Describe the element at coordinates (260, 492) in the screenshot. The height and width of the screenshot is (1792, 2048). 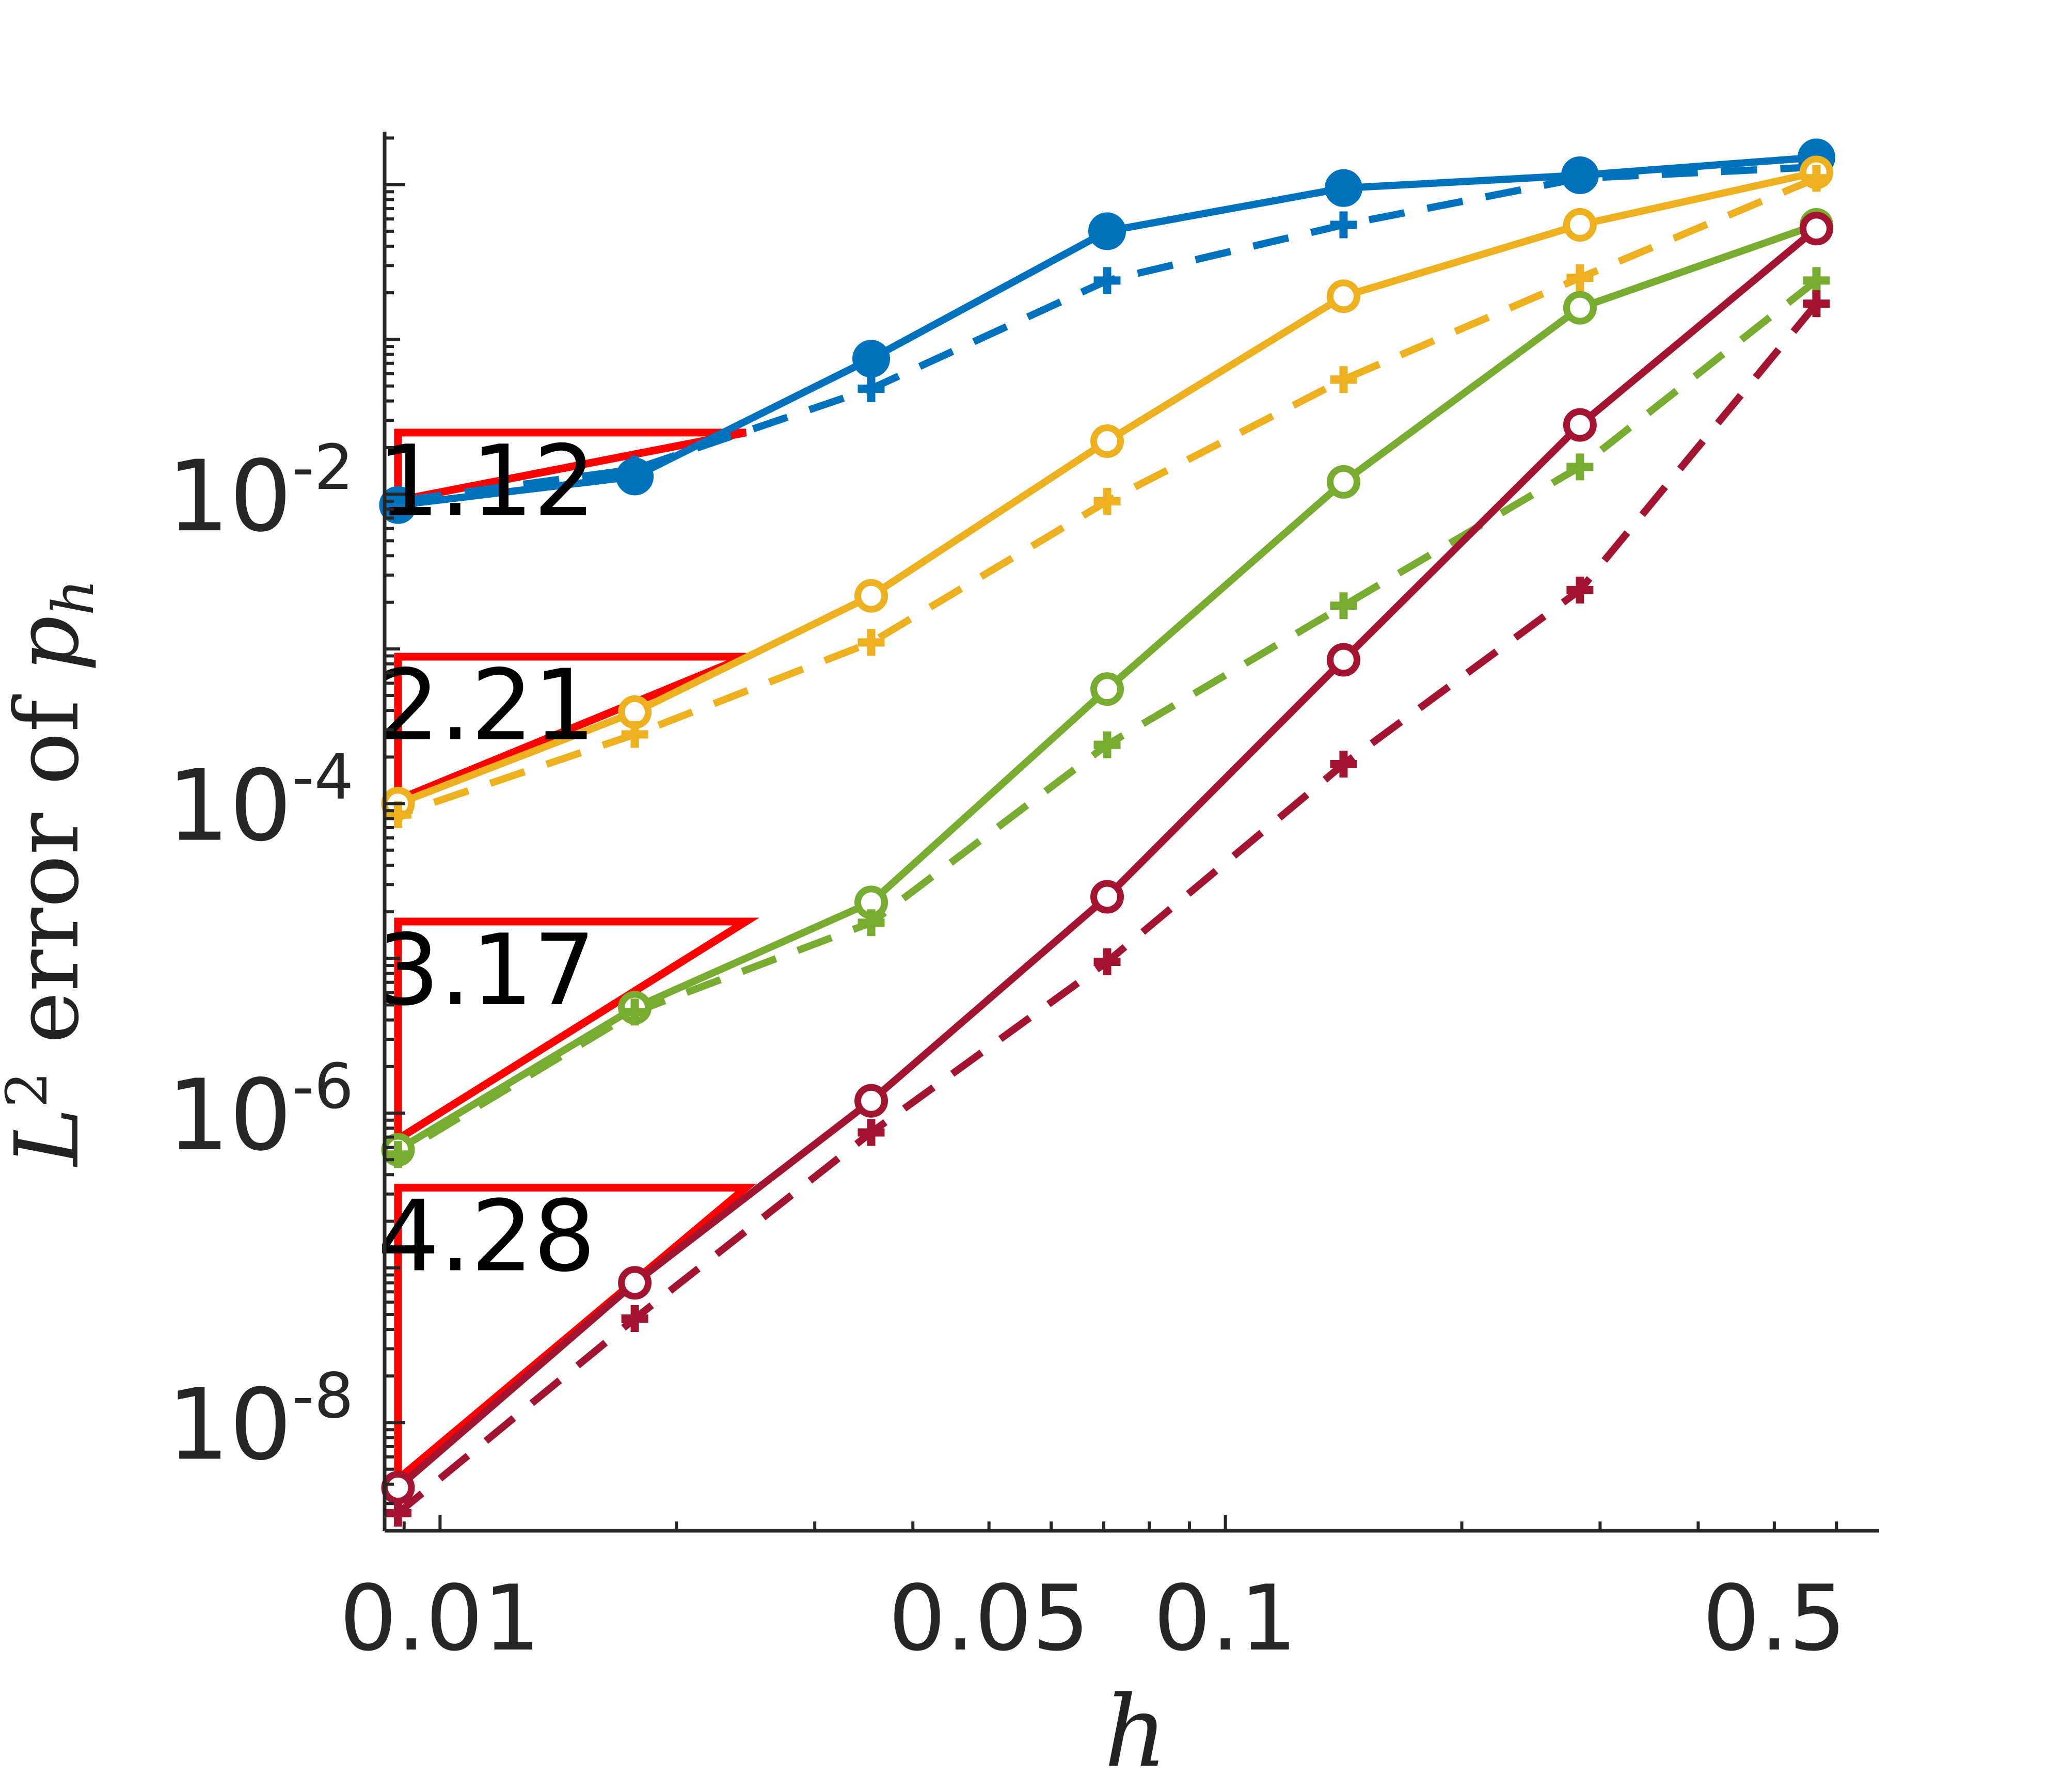
I see `y-tick-label-0: 10⁻²` at that location.